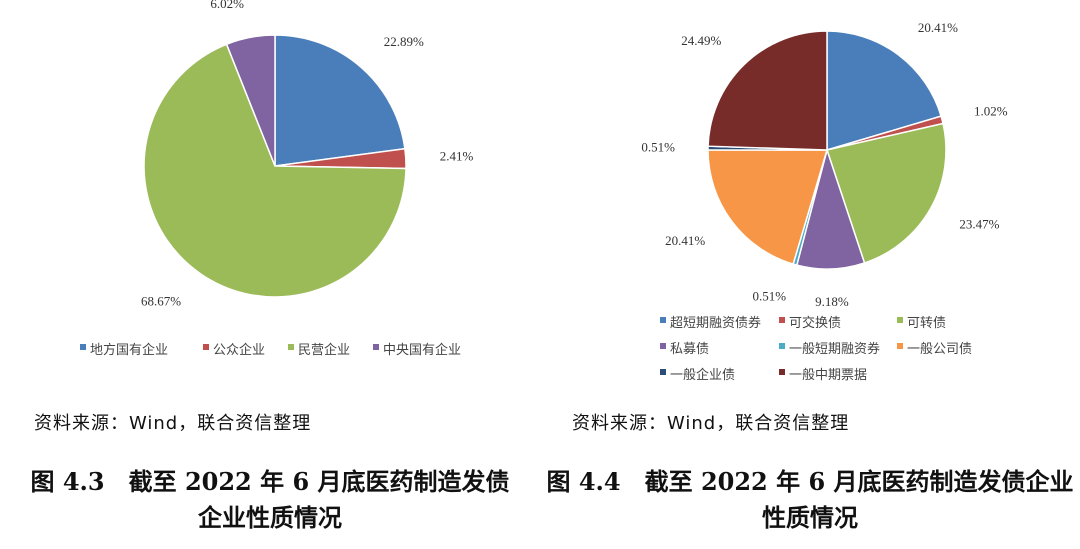  Describe the element at coordinates (685, 240) in the screenshot. I see `right-data-label-6: 20.41%` at that location.